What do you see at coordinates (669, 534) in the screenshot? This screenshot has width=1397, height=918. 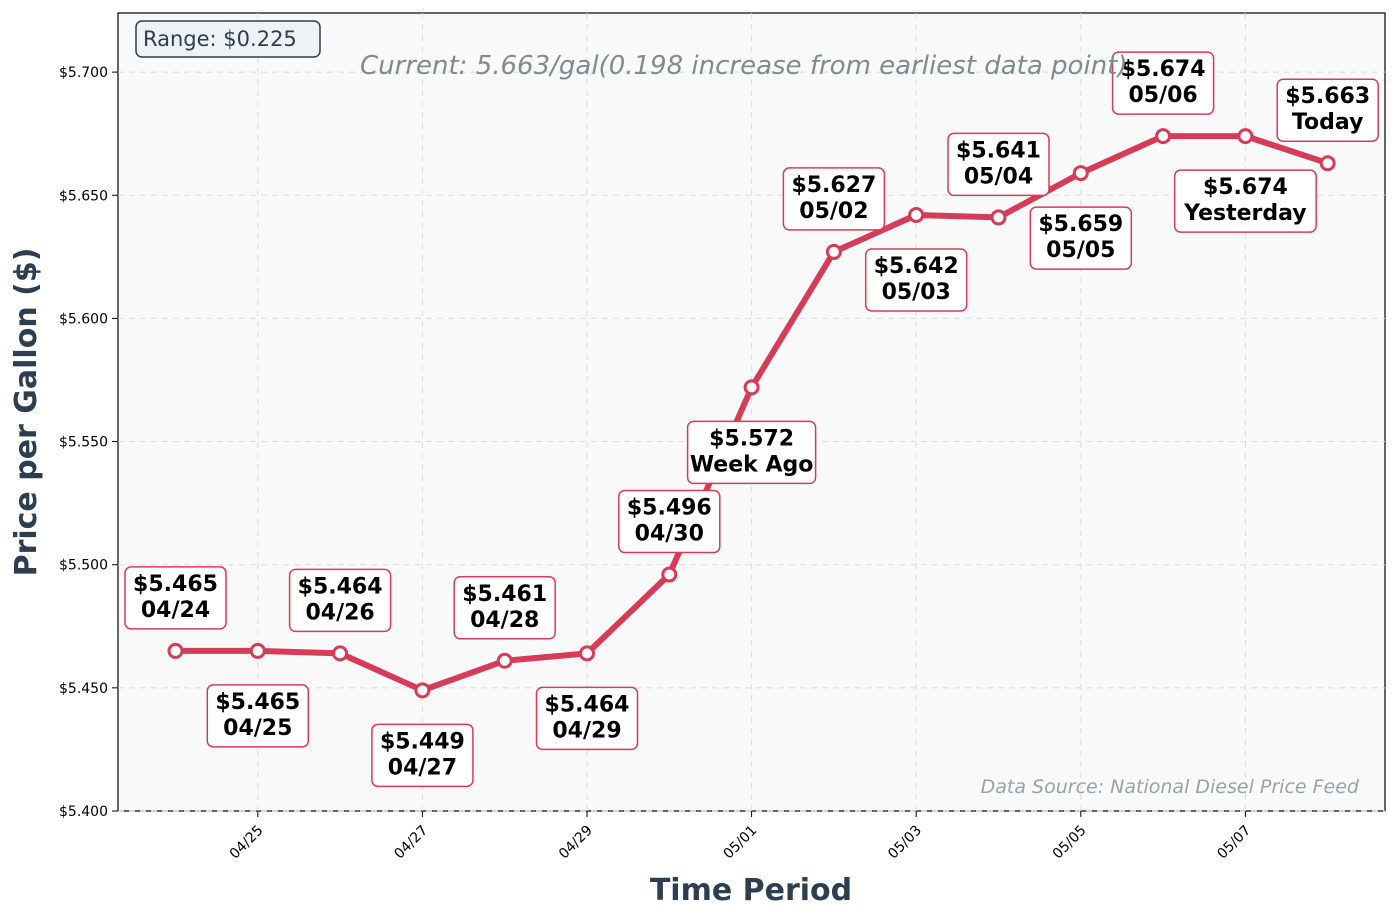 I see `point-date-label: 04/30` at bounding box center [669, 534].